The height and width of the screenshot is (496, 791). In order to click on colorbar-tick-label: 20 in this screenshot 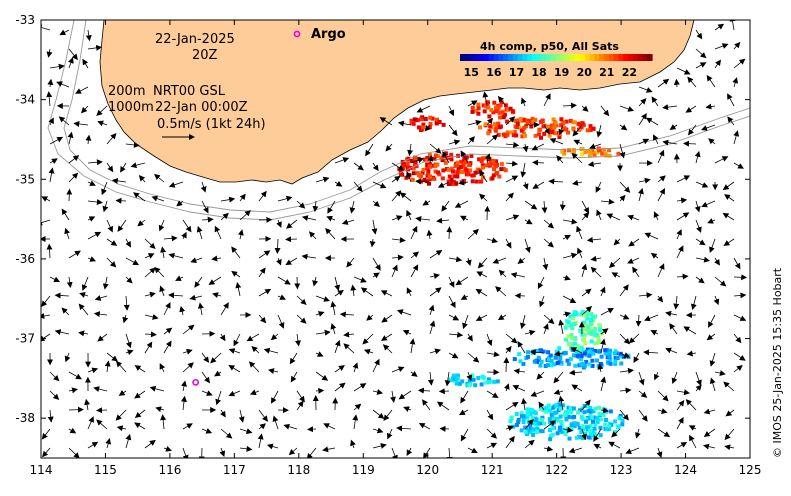, I will do `click(585, 72)`.